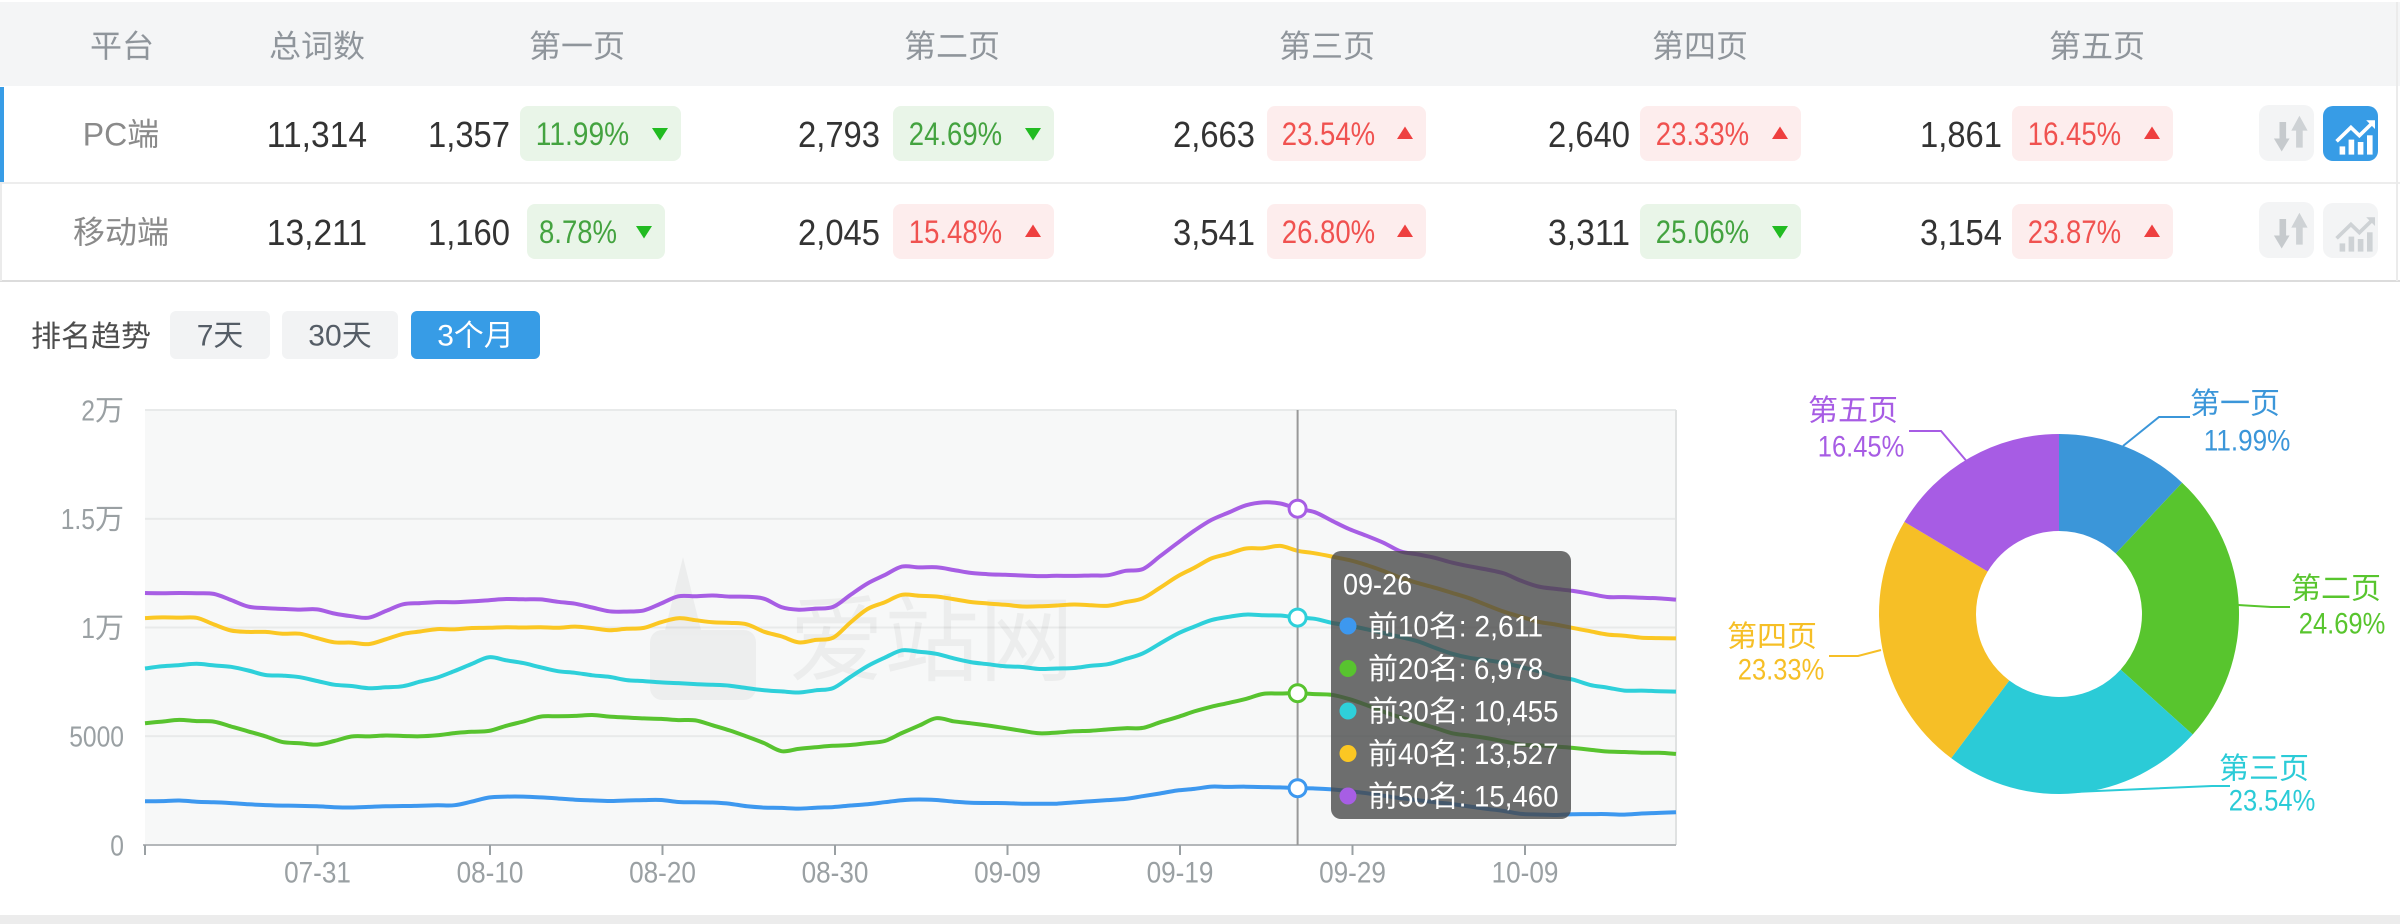 The height and width of the screenshot is (924, 2400). What do you see at coordinates (1352, 873) in the screenshot?
I see `svg-text: 09-29` at bounding box center [1352, 873].